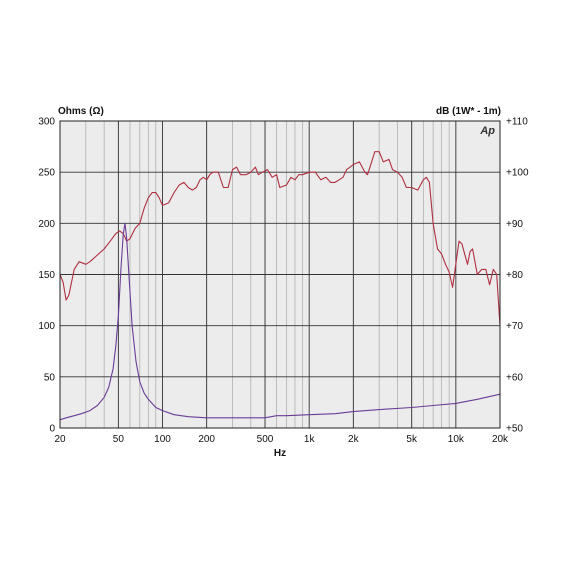 The image size is (567, 567). I want to click on ap-logo: Ap, so click(487, 131).